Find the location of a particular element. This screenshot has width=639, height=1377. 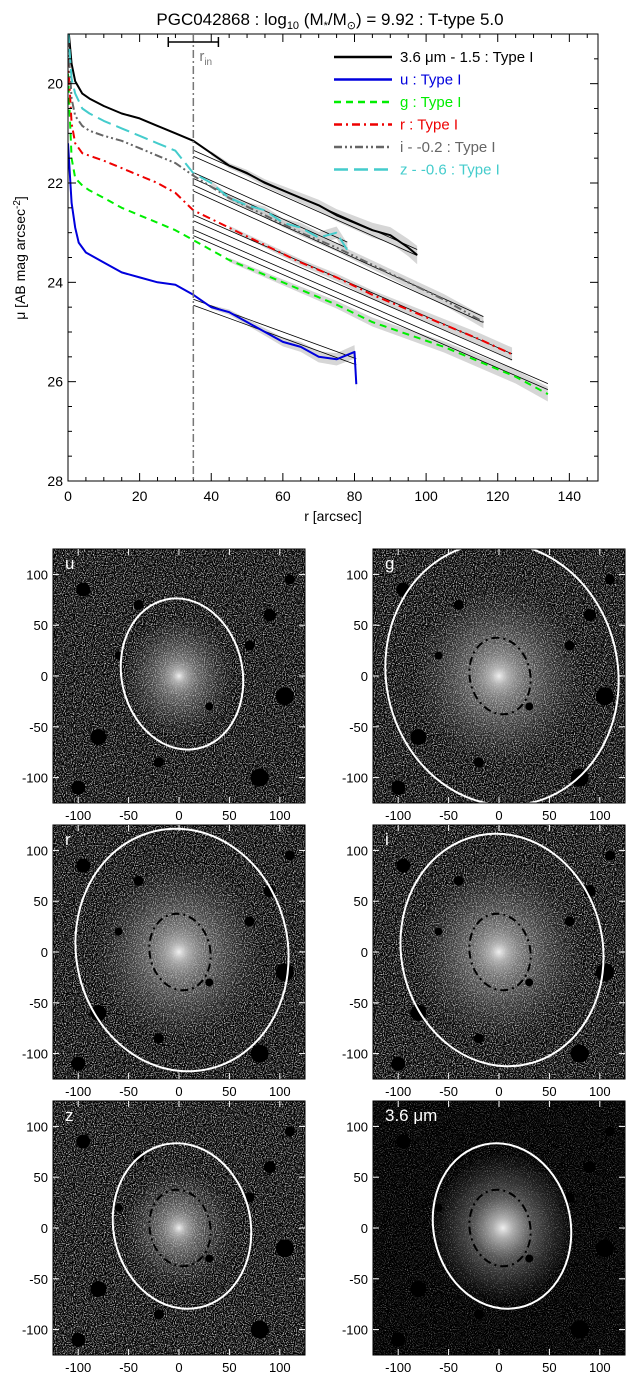

outer-ellipse is located at coordinates (182, 950).